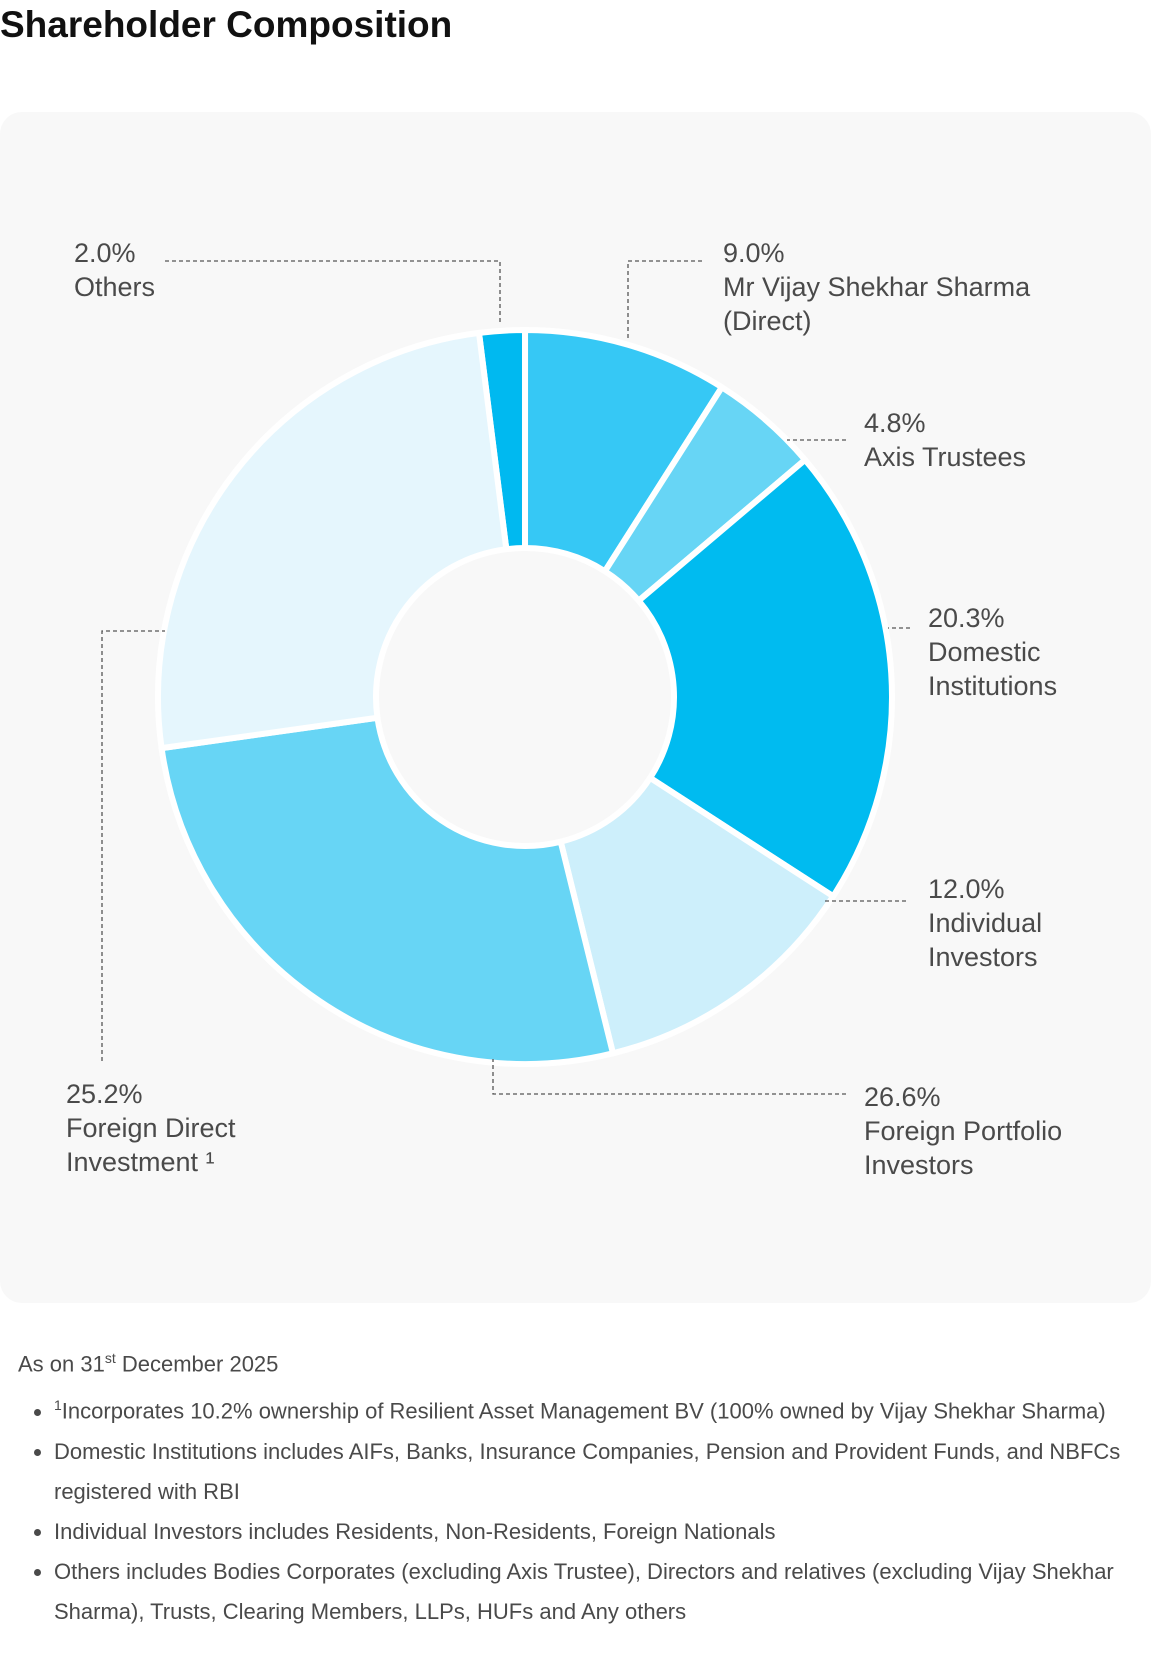 This screenshot has height=1670, width=1170. I want to click on as-on: As on 31st December 2025, so click(588, 1363).